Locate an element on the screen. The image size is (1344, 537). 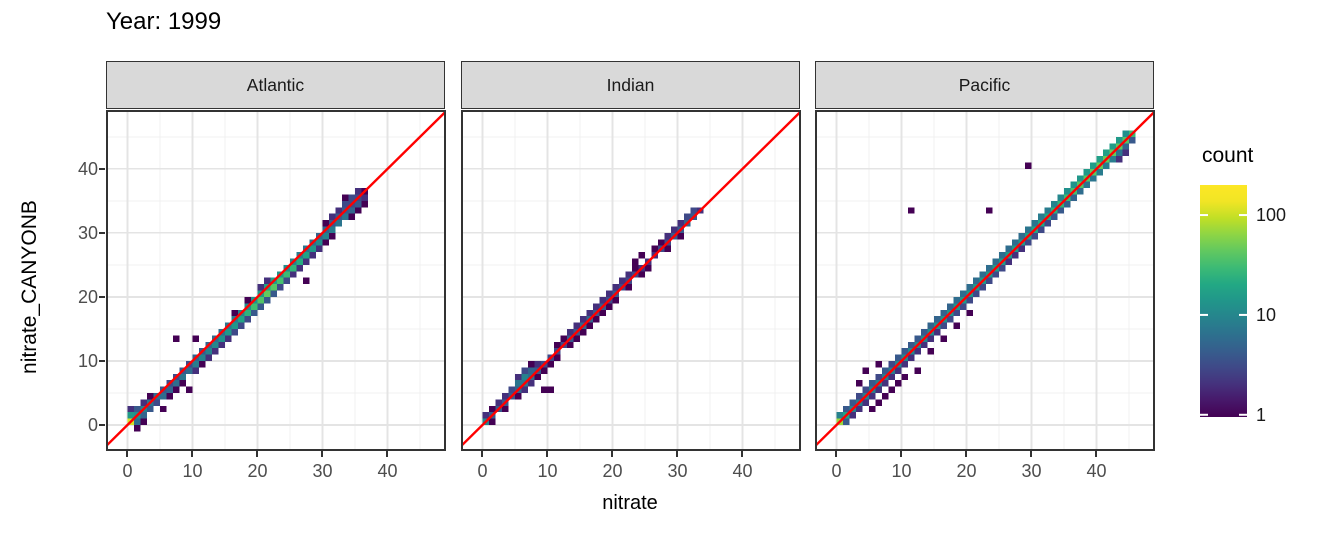
colorbar-gradient is located at coordinates (1223, 301).